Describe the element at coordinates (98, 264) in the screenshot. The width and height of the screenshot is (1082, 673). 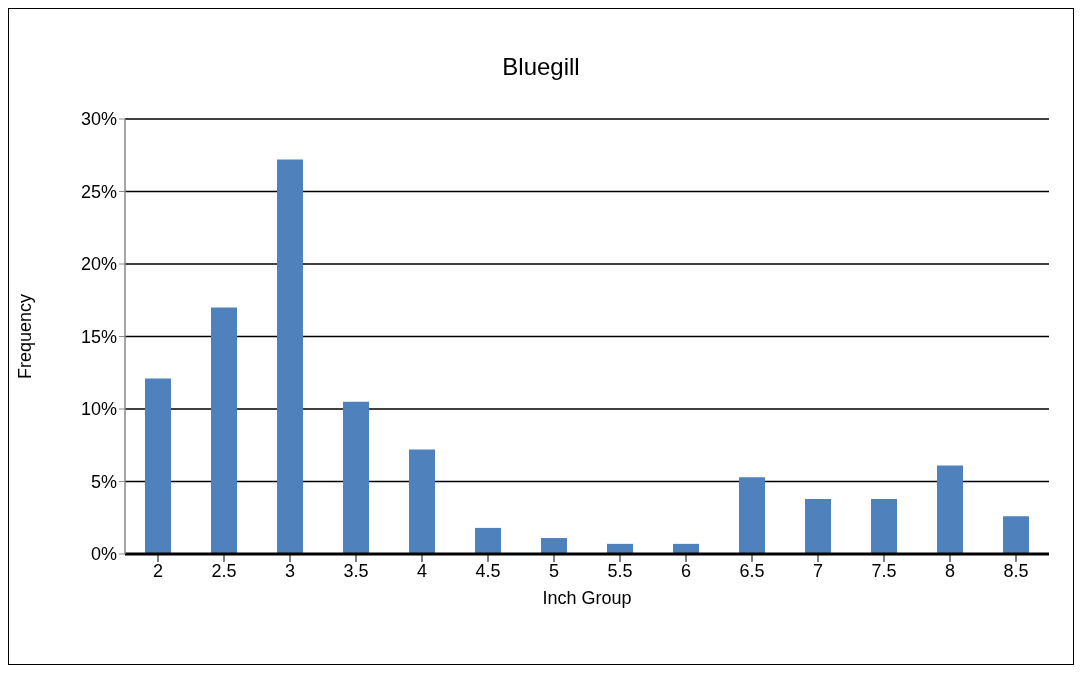
I see `y-tick-label: 20%` at that location.